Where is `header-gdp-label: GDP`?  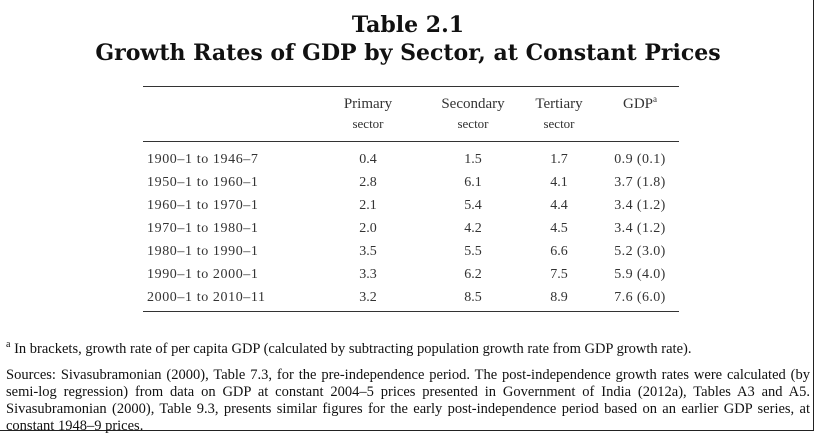
header-gdp-label: GDP is located at coordinates (637, 104).